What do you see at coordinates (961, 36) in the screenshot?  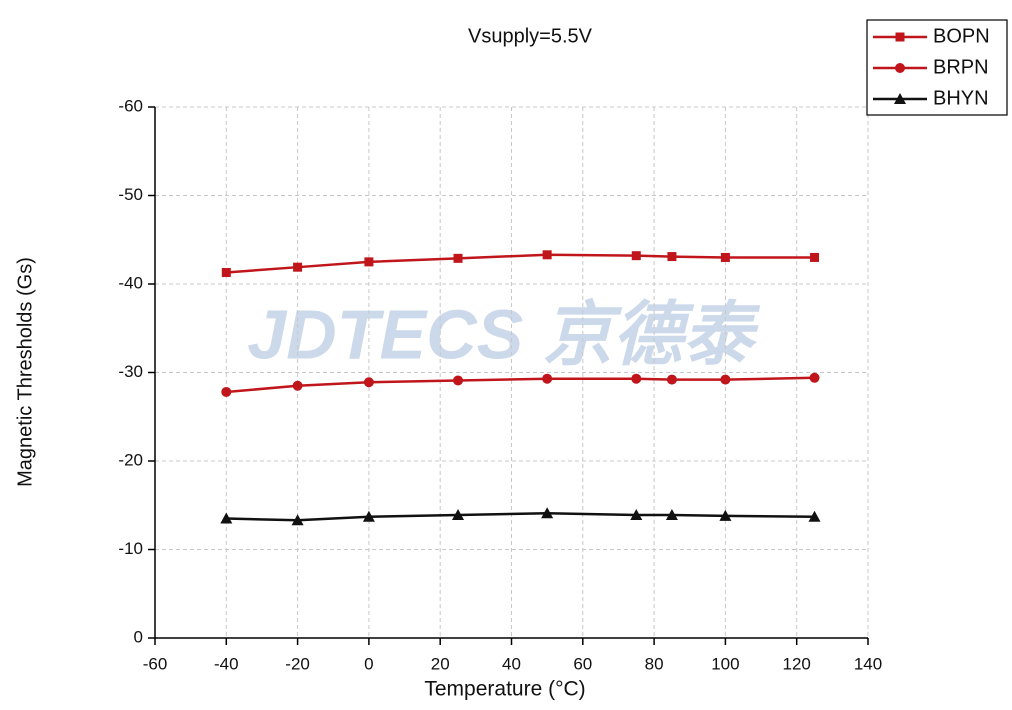 I see `legend-label: BOPN` at bounding box center [961, 36].